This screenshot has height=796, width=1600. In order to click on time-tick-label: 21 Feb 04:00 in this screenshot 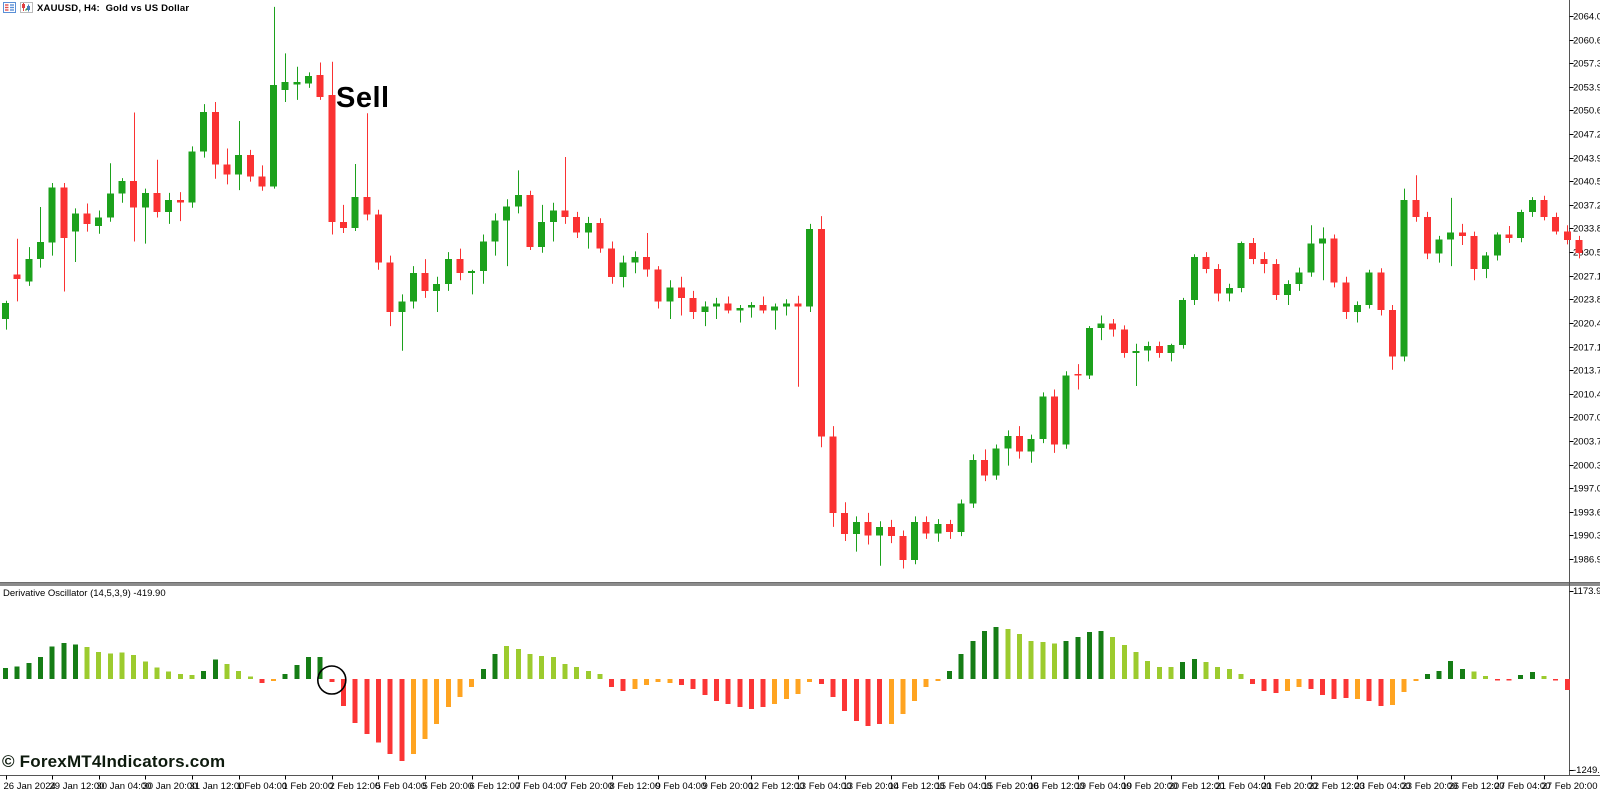, I will do `click(1244, 786)`.